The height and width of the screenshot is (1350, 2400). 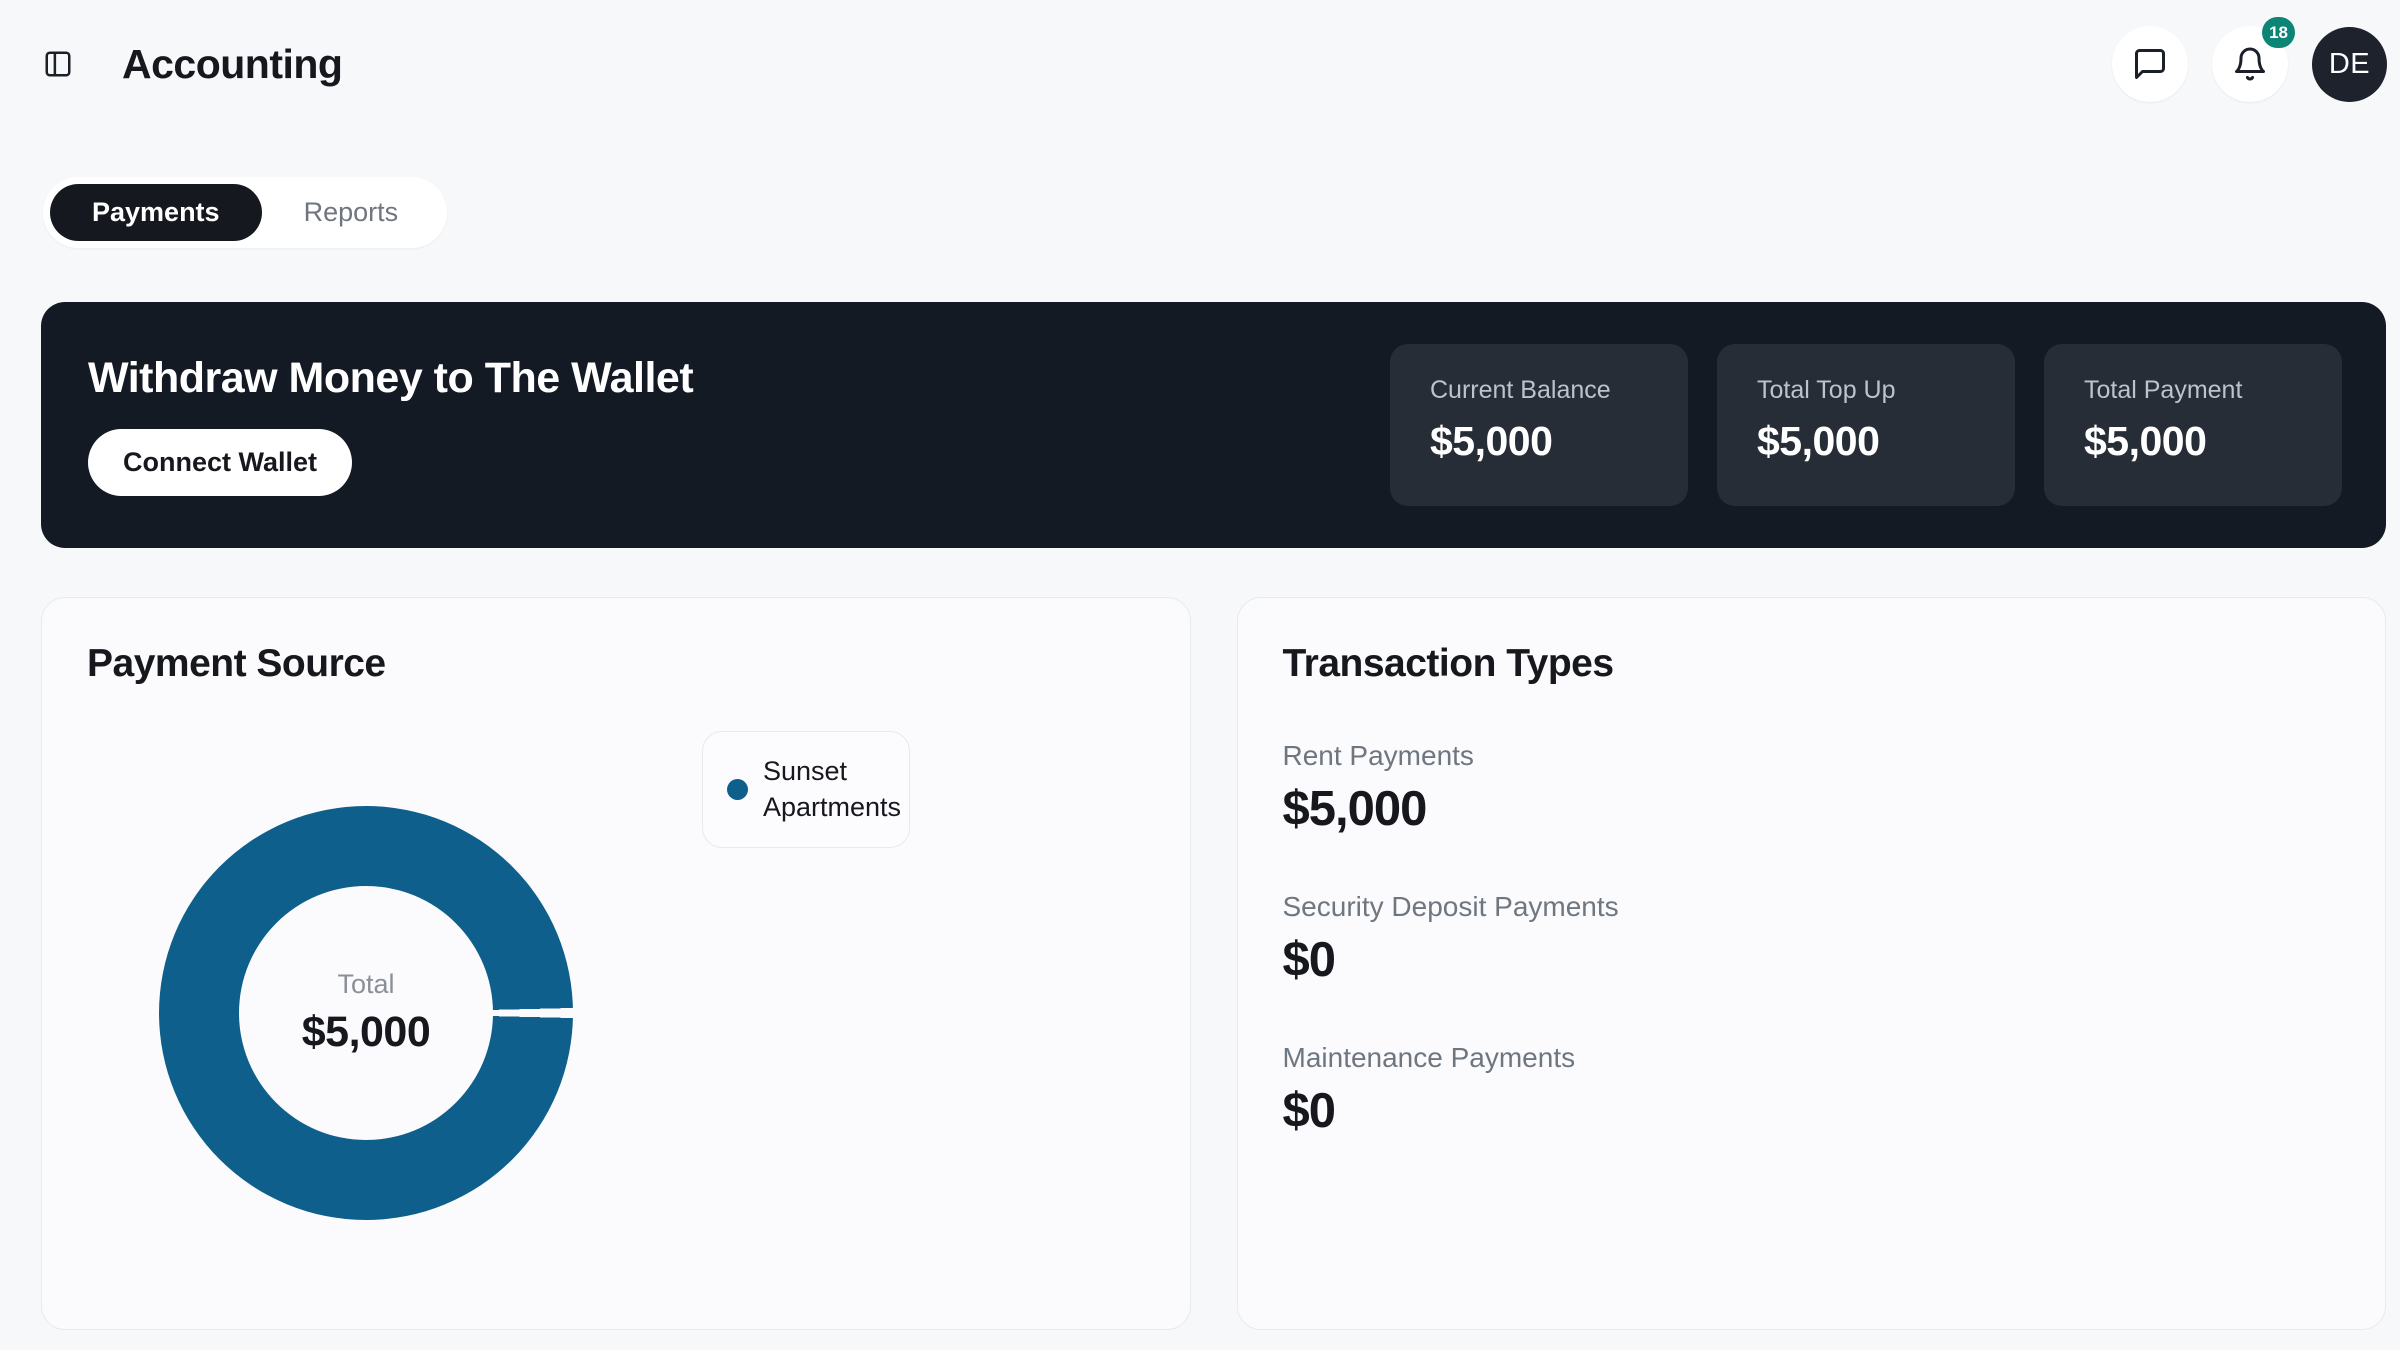 I want to click on transaction-item-security-deposit: Security Deposit Payments $0, so click(x=1812, y=939).